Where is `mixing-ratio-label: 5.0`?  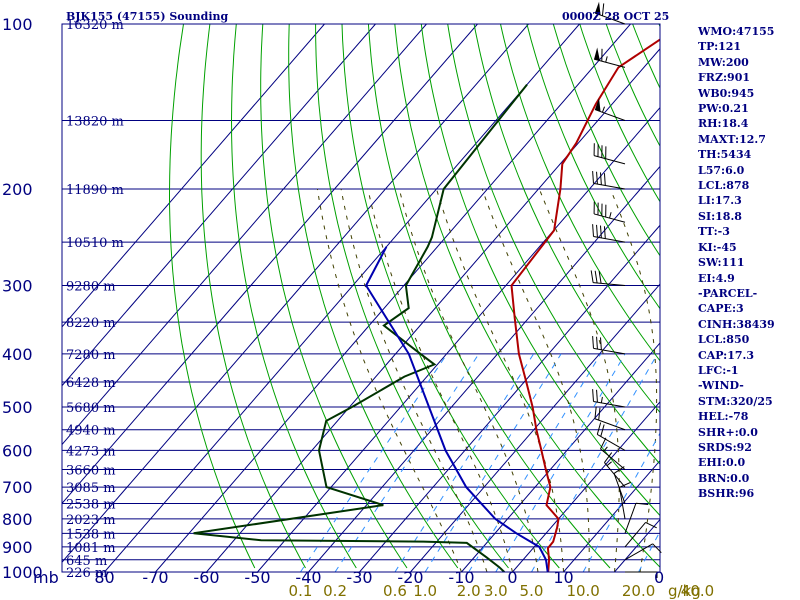
mixing-ratio-label: 5.0 is located at coordinates (532, 591).